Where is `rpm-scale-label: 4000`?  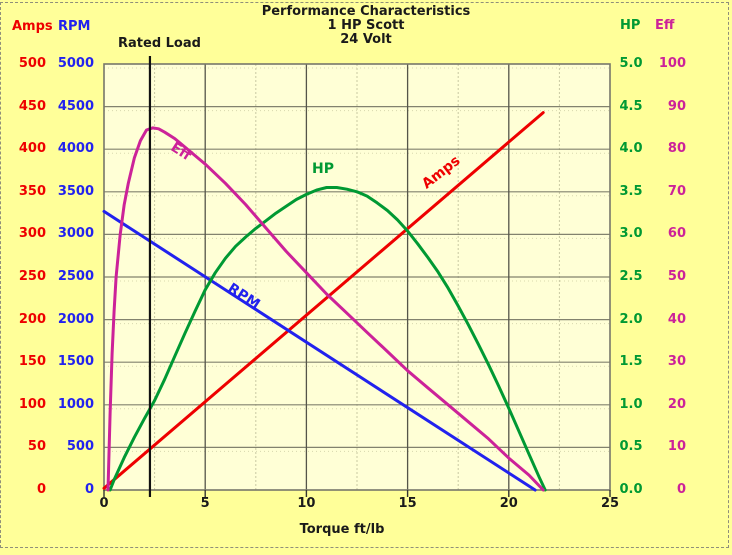
rpm-scale-label: 4000 is located at coordinates (75, 149).